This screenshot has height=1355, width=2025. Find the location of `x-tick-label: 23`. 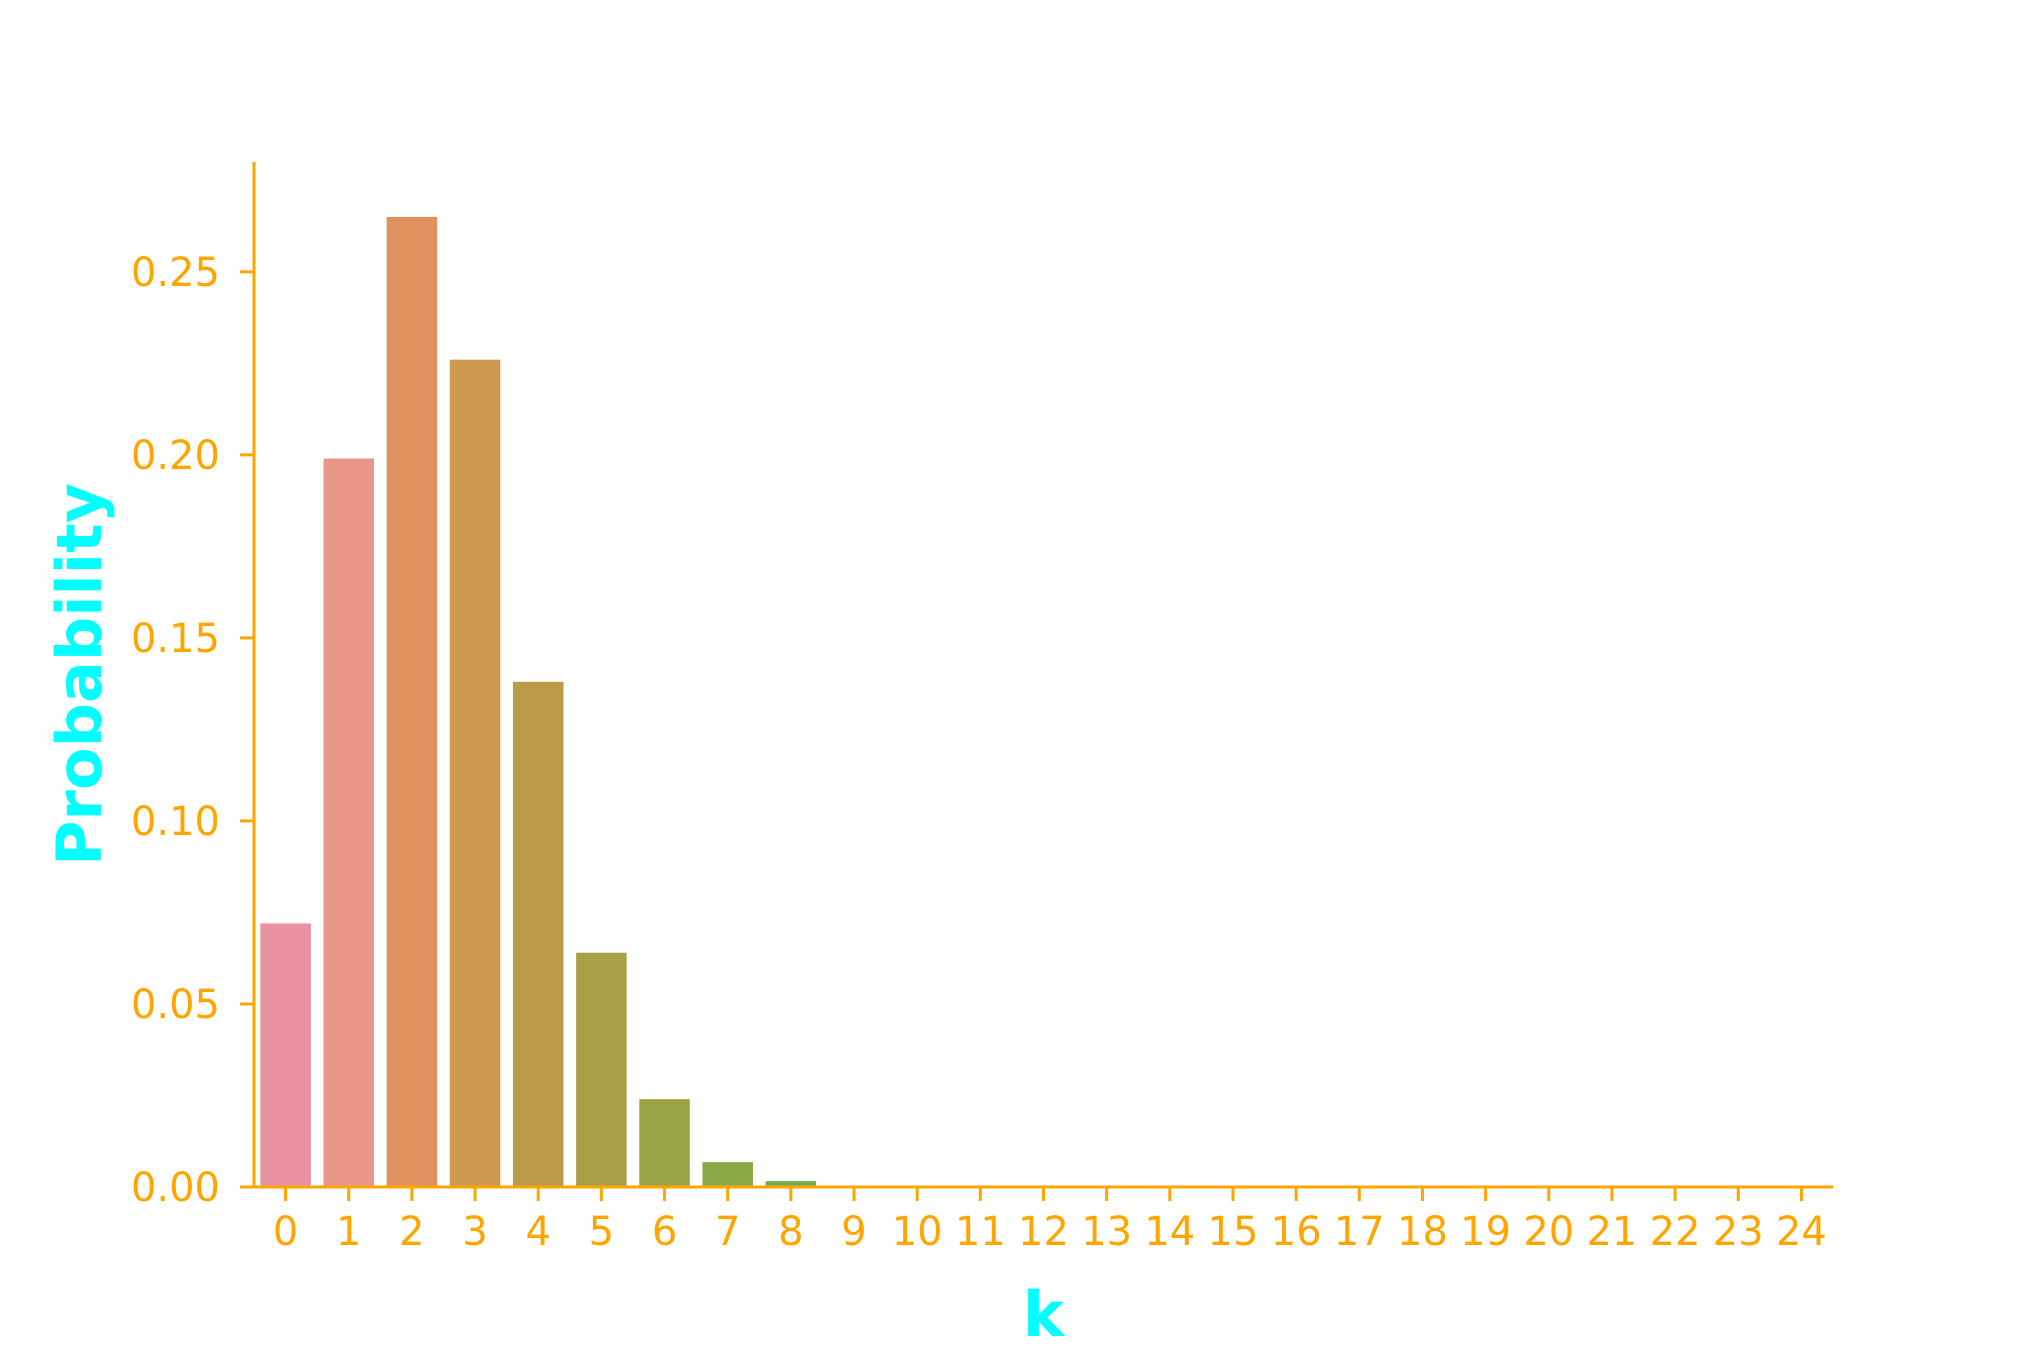

x-tick-label: 23 is located at coordinates (1738, 1232).